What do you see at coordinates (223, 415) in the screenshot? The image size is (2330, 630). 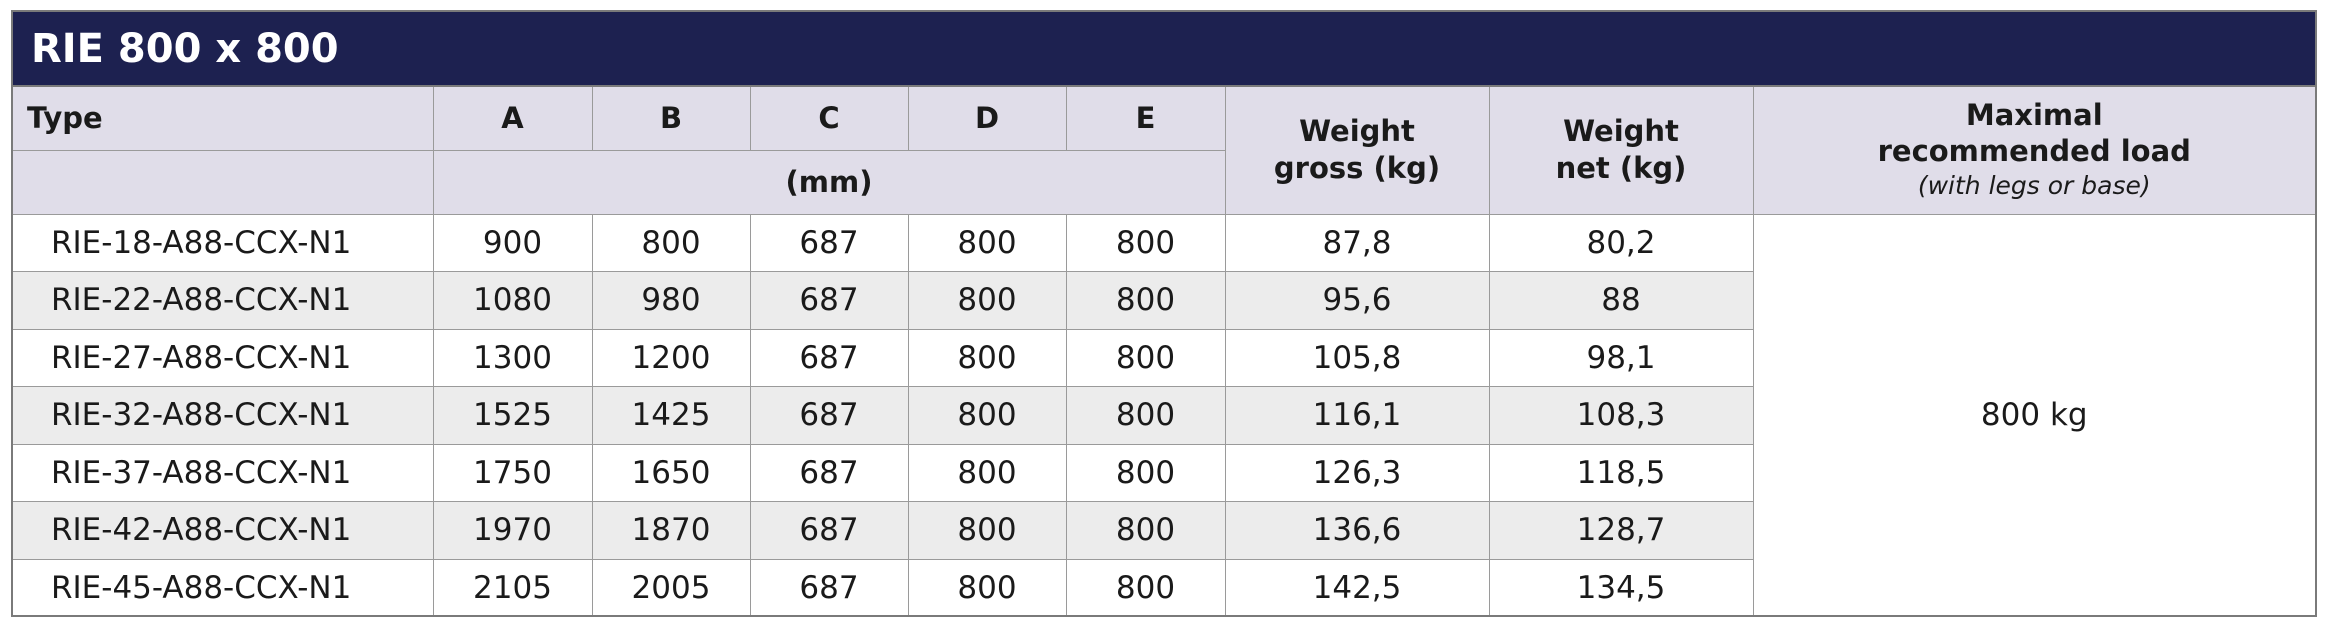 I see `cell-type: RIE-32-A88-CCX-N1` at bounding box center [223, 415].